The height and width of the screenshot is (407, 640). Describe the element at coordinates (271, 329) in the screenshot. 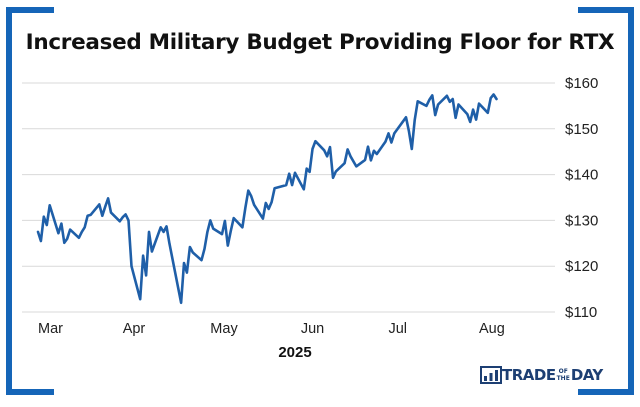

I see `x-axis-ticks: Mar Apr May Jun Jul Aug` at that location.